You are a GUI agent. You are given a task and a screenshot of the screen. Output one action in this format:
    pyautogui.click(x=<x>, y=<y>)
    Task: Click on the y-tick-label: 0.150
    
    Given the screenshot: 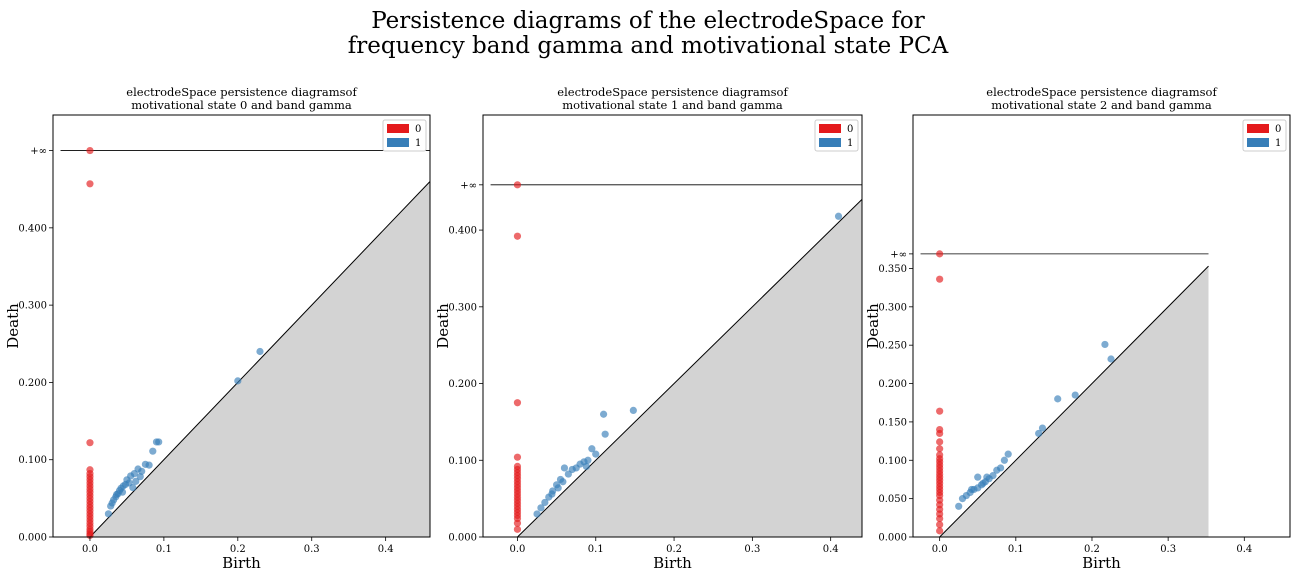 What is the action you would take?
    pyautogui.click(x=892, y=422)
    